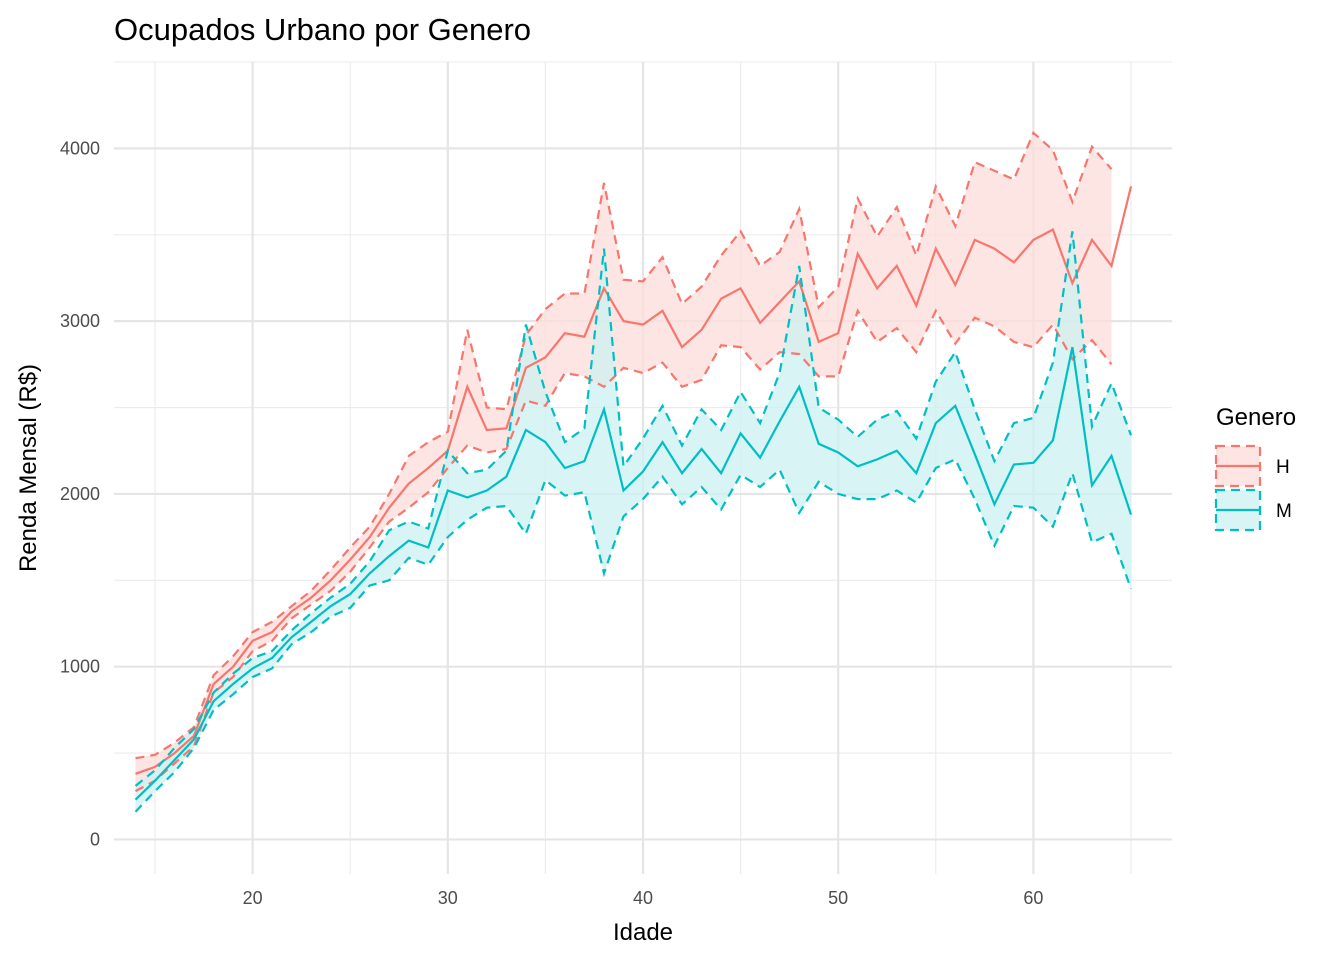  What do you see at coordinates (28, 468) in the screenshot?
I see `y-axis-title: Renda Mensal (R$)` at bounding box center [28, 468].